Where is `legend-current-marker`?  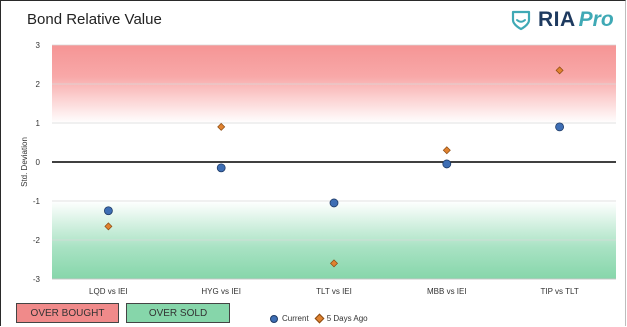
legend-current-marker is located at coordinates (274, 318).